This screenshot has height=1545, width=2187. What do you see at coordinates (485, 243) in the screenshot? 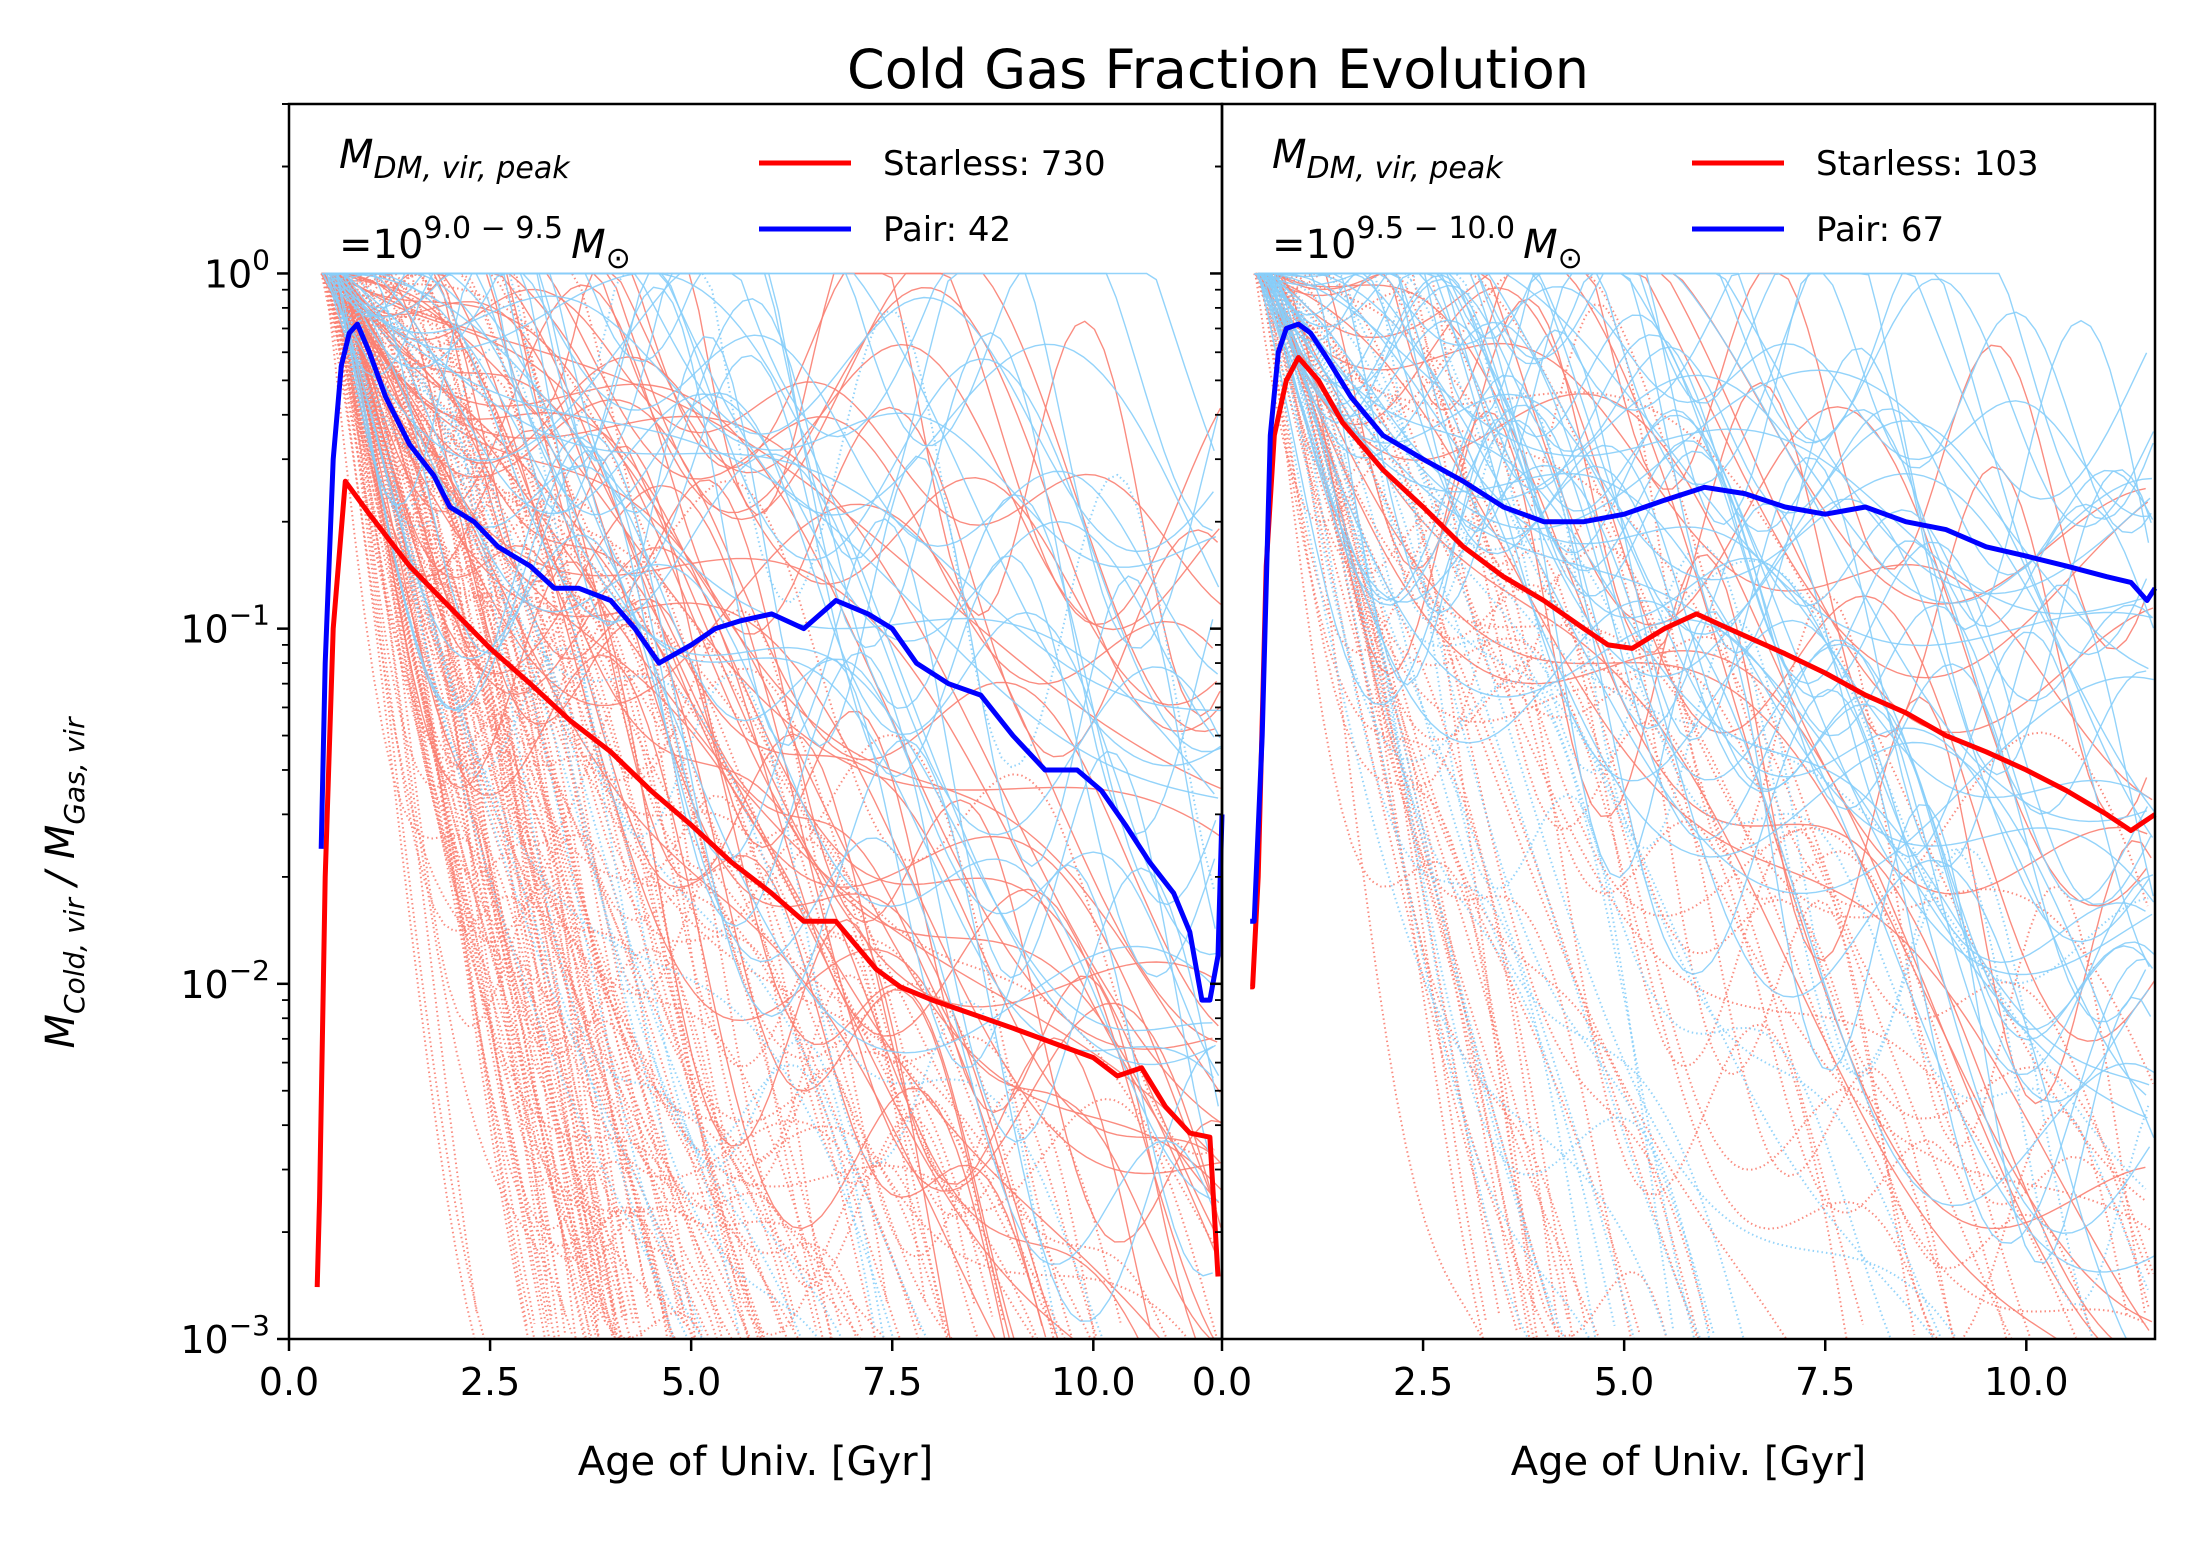
I see `mass-label-line2: =109.0 − 9.5 M⊙` at bounding box center [485, 243].